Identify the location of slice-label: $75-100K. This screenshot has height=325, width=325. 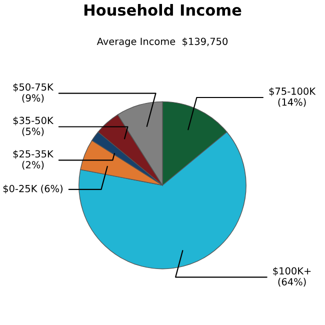
(292, 91).